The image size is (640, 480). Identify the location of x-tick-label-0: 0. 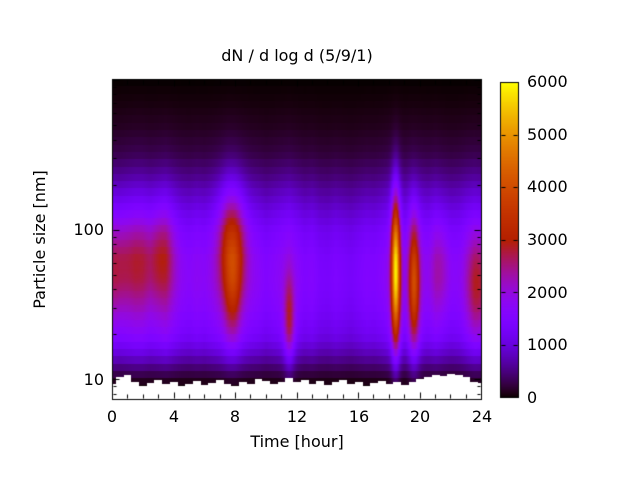
(112, 416).